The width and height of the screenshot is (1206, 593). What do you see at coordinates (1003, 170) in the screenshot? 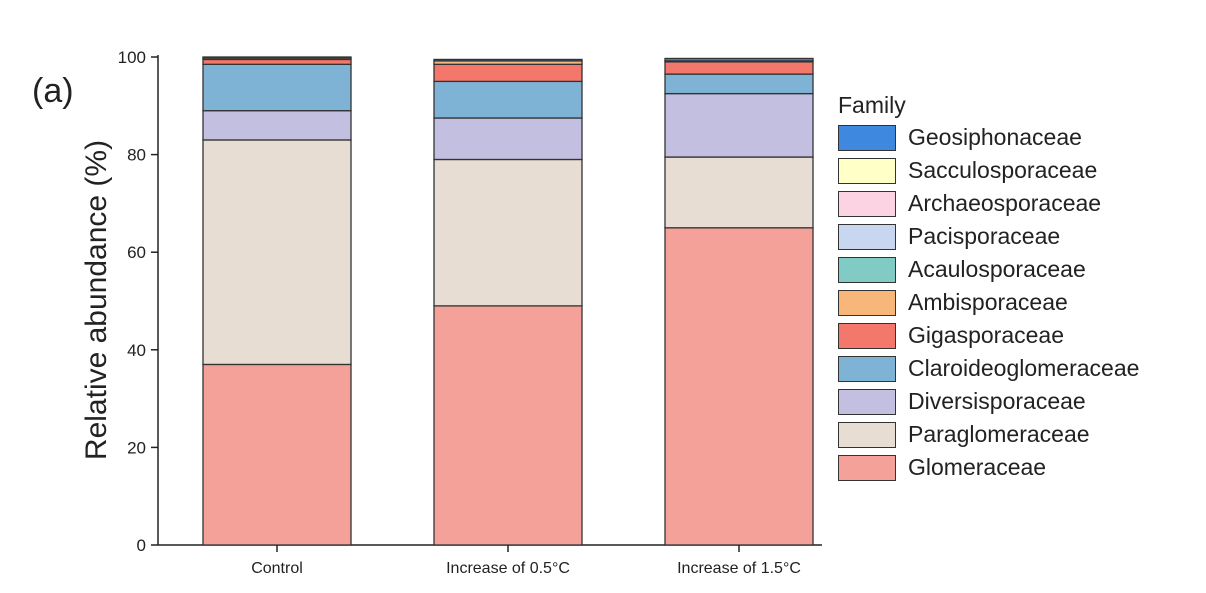
I see `legend-label: Sacculosporaceae` at bounding box center [1003, 170].